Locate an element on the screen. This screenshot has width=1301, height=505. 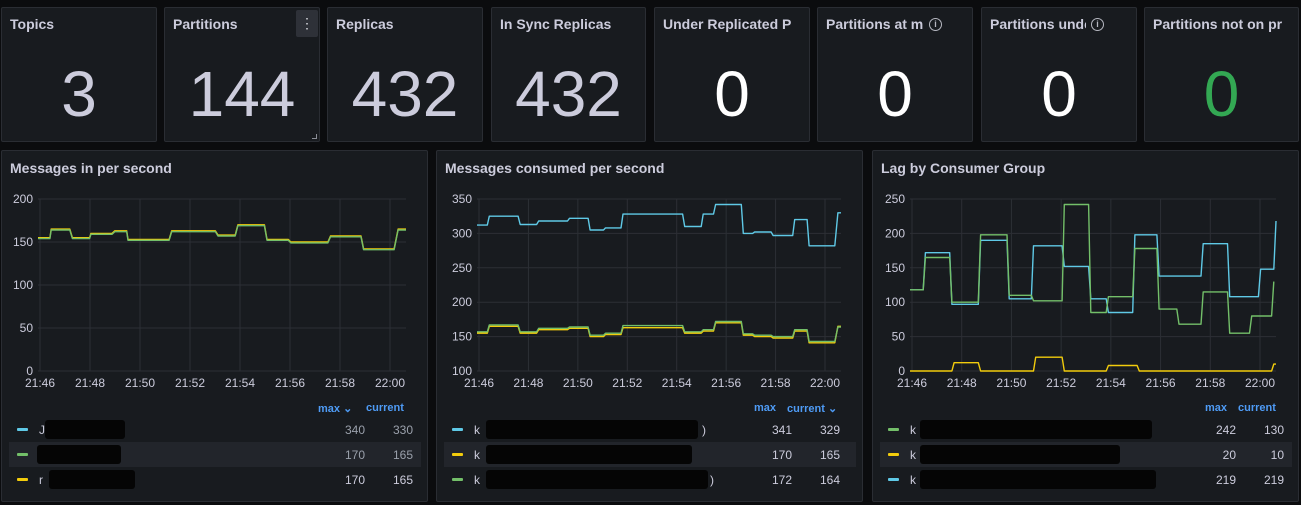
stat-value: 144 is located at coordinates (242, 94).